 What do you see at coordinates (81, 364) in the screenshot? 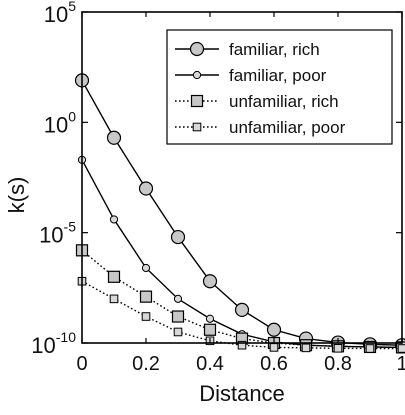
I see `x-tick-label: 0` at bounding box center [81, 364].